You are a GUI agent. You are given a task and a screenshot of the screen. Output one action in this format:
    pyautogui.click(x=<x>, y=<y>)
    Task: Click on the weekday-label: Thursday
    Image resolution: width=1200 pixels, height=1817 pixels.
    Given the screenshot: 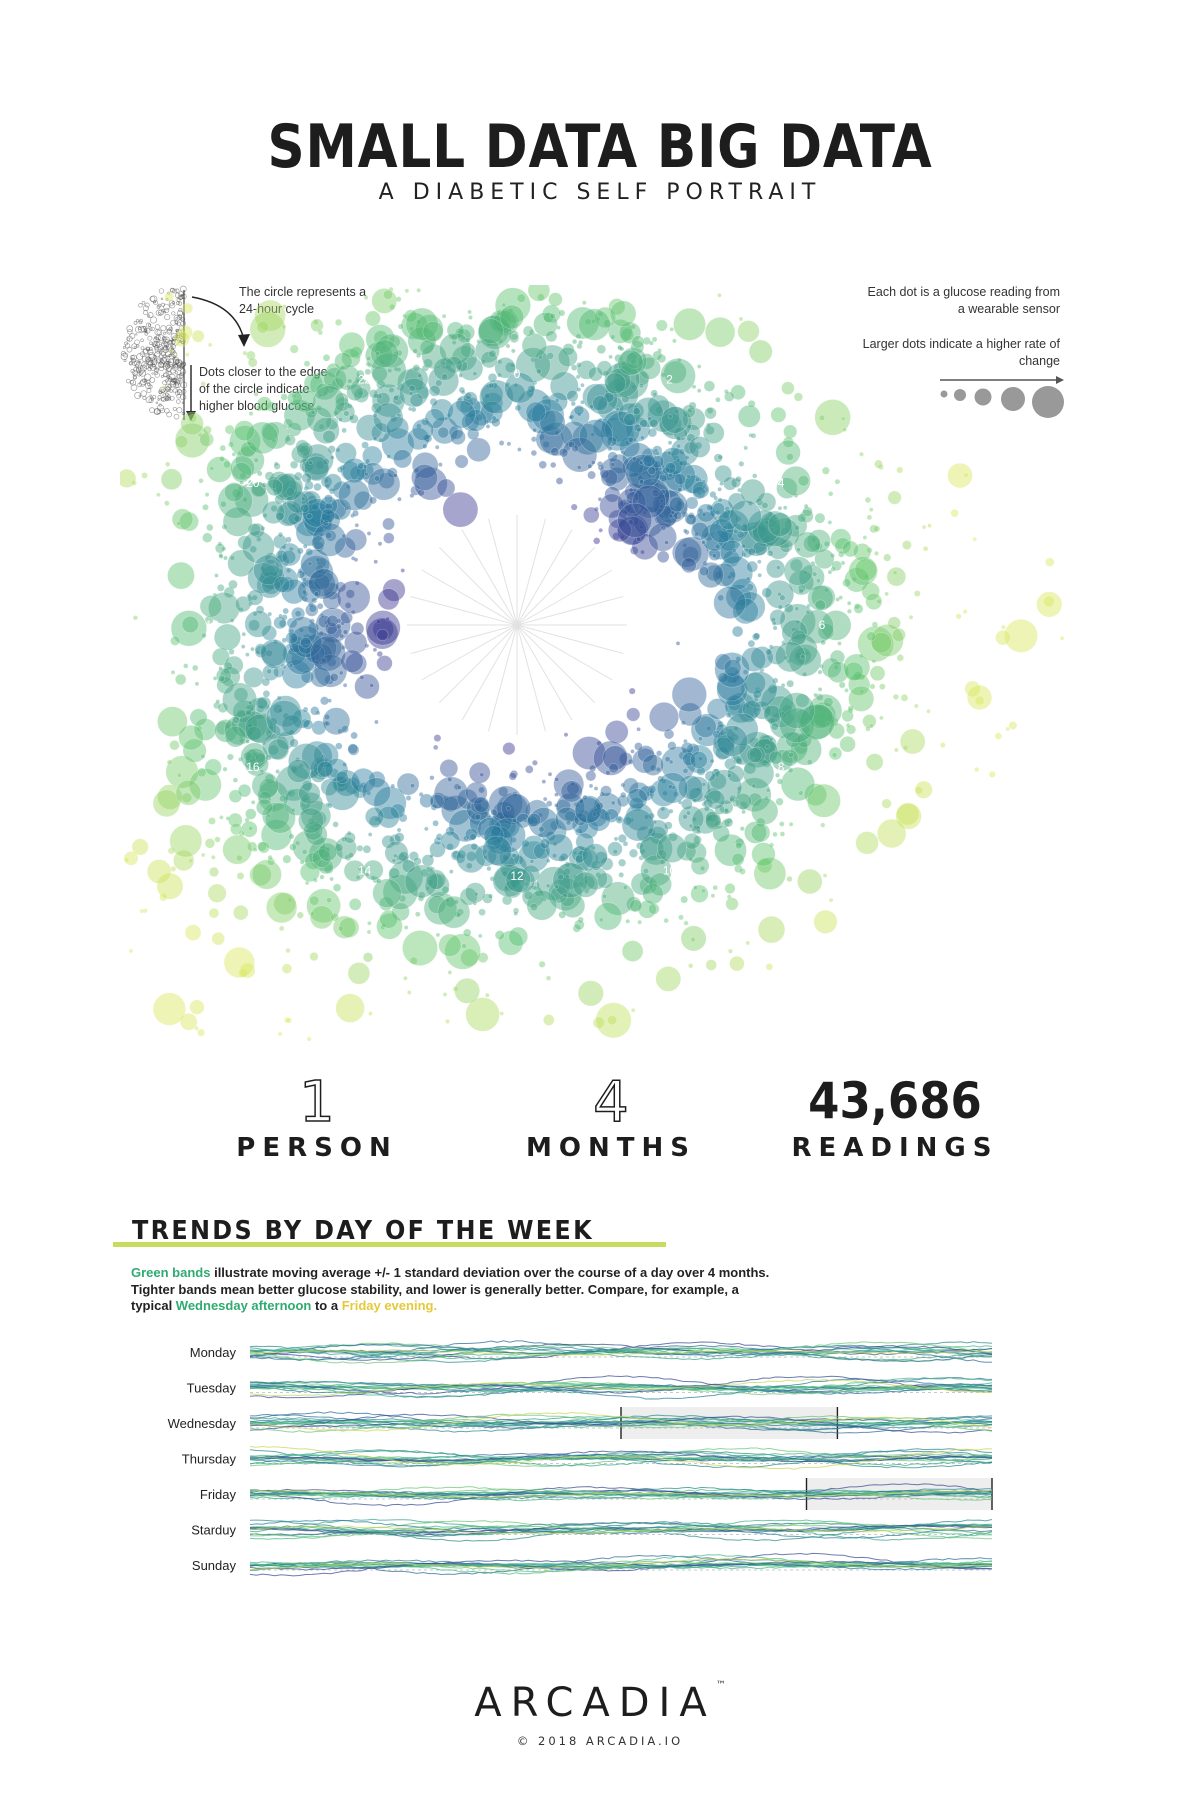 What is the action you would take?
    pyautogui.click(x=209, y=1459)
    